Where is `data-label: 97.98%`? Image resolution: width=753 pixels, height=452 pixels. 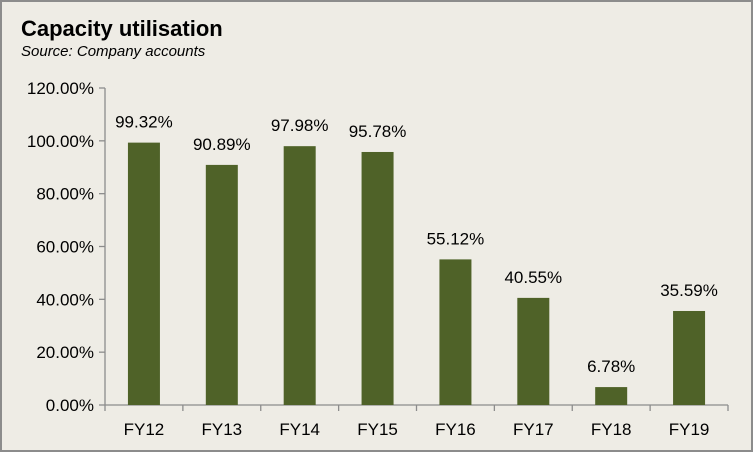 data-label: 97.98% is located at coordinates (300, 125).